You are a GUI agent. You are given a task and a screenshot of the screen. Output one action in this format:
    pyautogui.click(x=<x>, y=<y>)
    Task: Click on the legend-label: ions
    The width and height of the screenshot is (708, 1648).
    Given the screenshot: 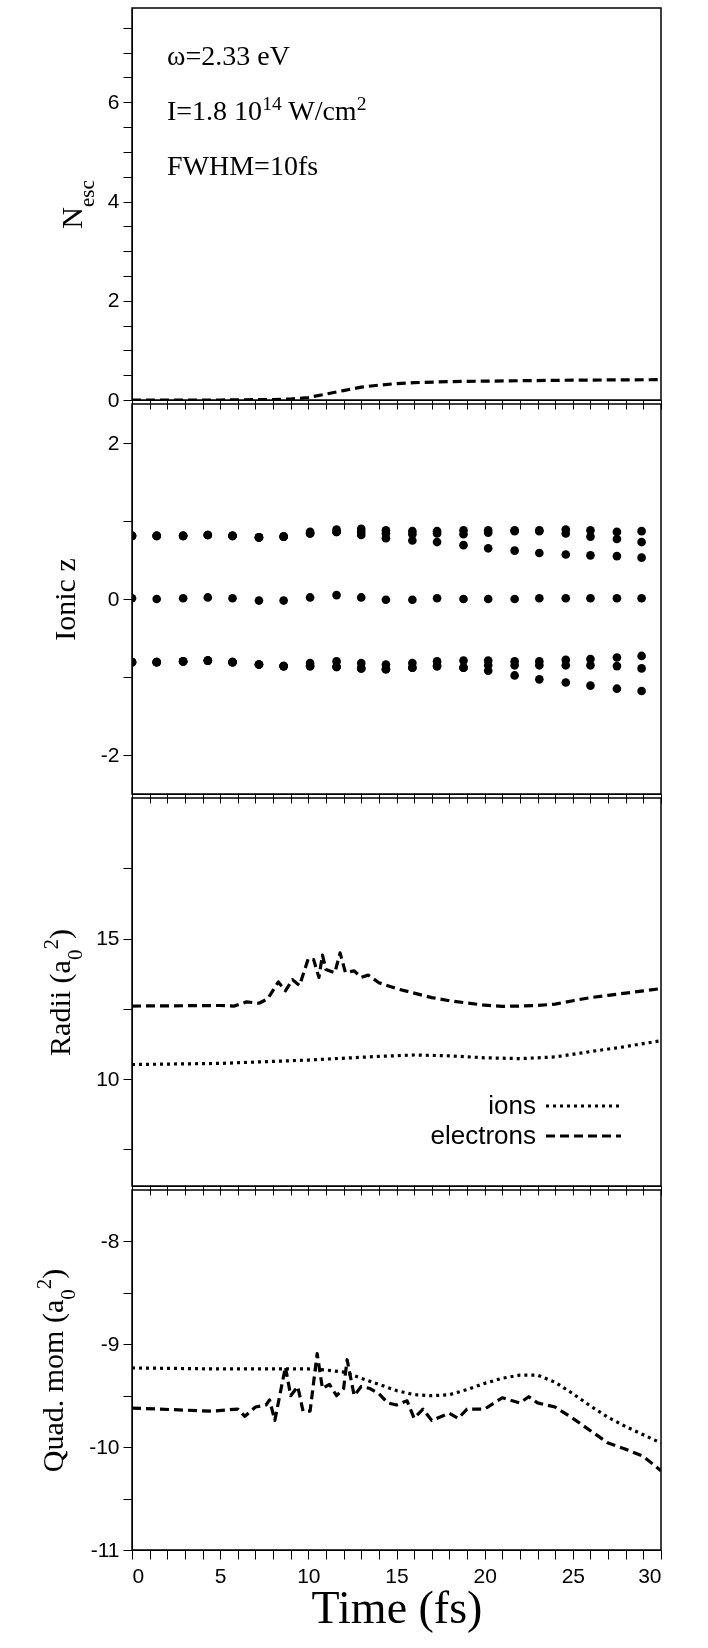 What is the action you would take?
    pyautogui.click(x=512, y=1105)
    